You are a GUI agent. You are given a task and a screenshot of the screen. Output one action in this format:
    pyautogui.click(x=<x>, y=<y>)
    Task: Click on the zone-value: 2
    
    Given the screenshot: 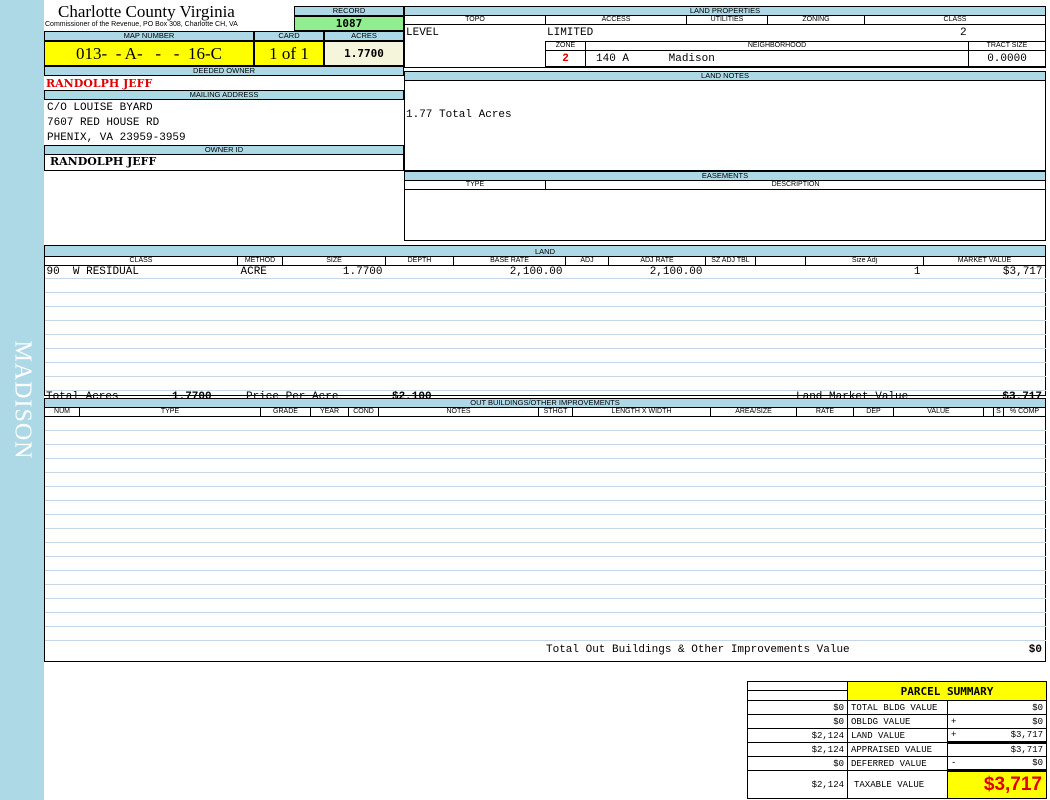 What is the action you would take?
    pyautogui.click(x=565, y=58)
    